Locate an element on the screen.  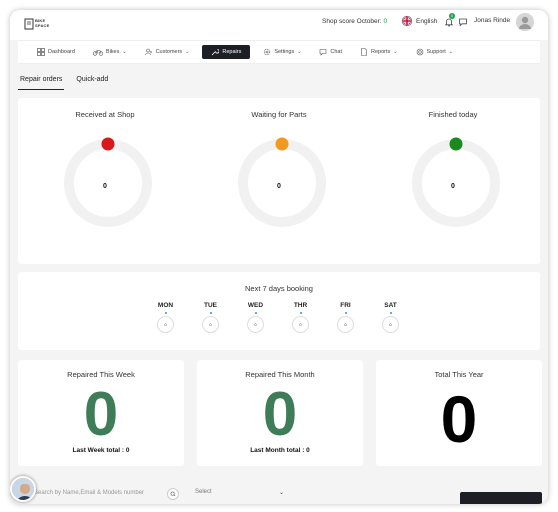
logo-text-2: SPACE is located at coordinates (42, 25).